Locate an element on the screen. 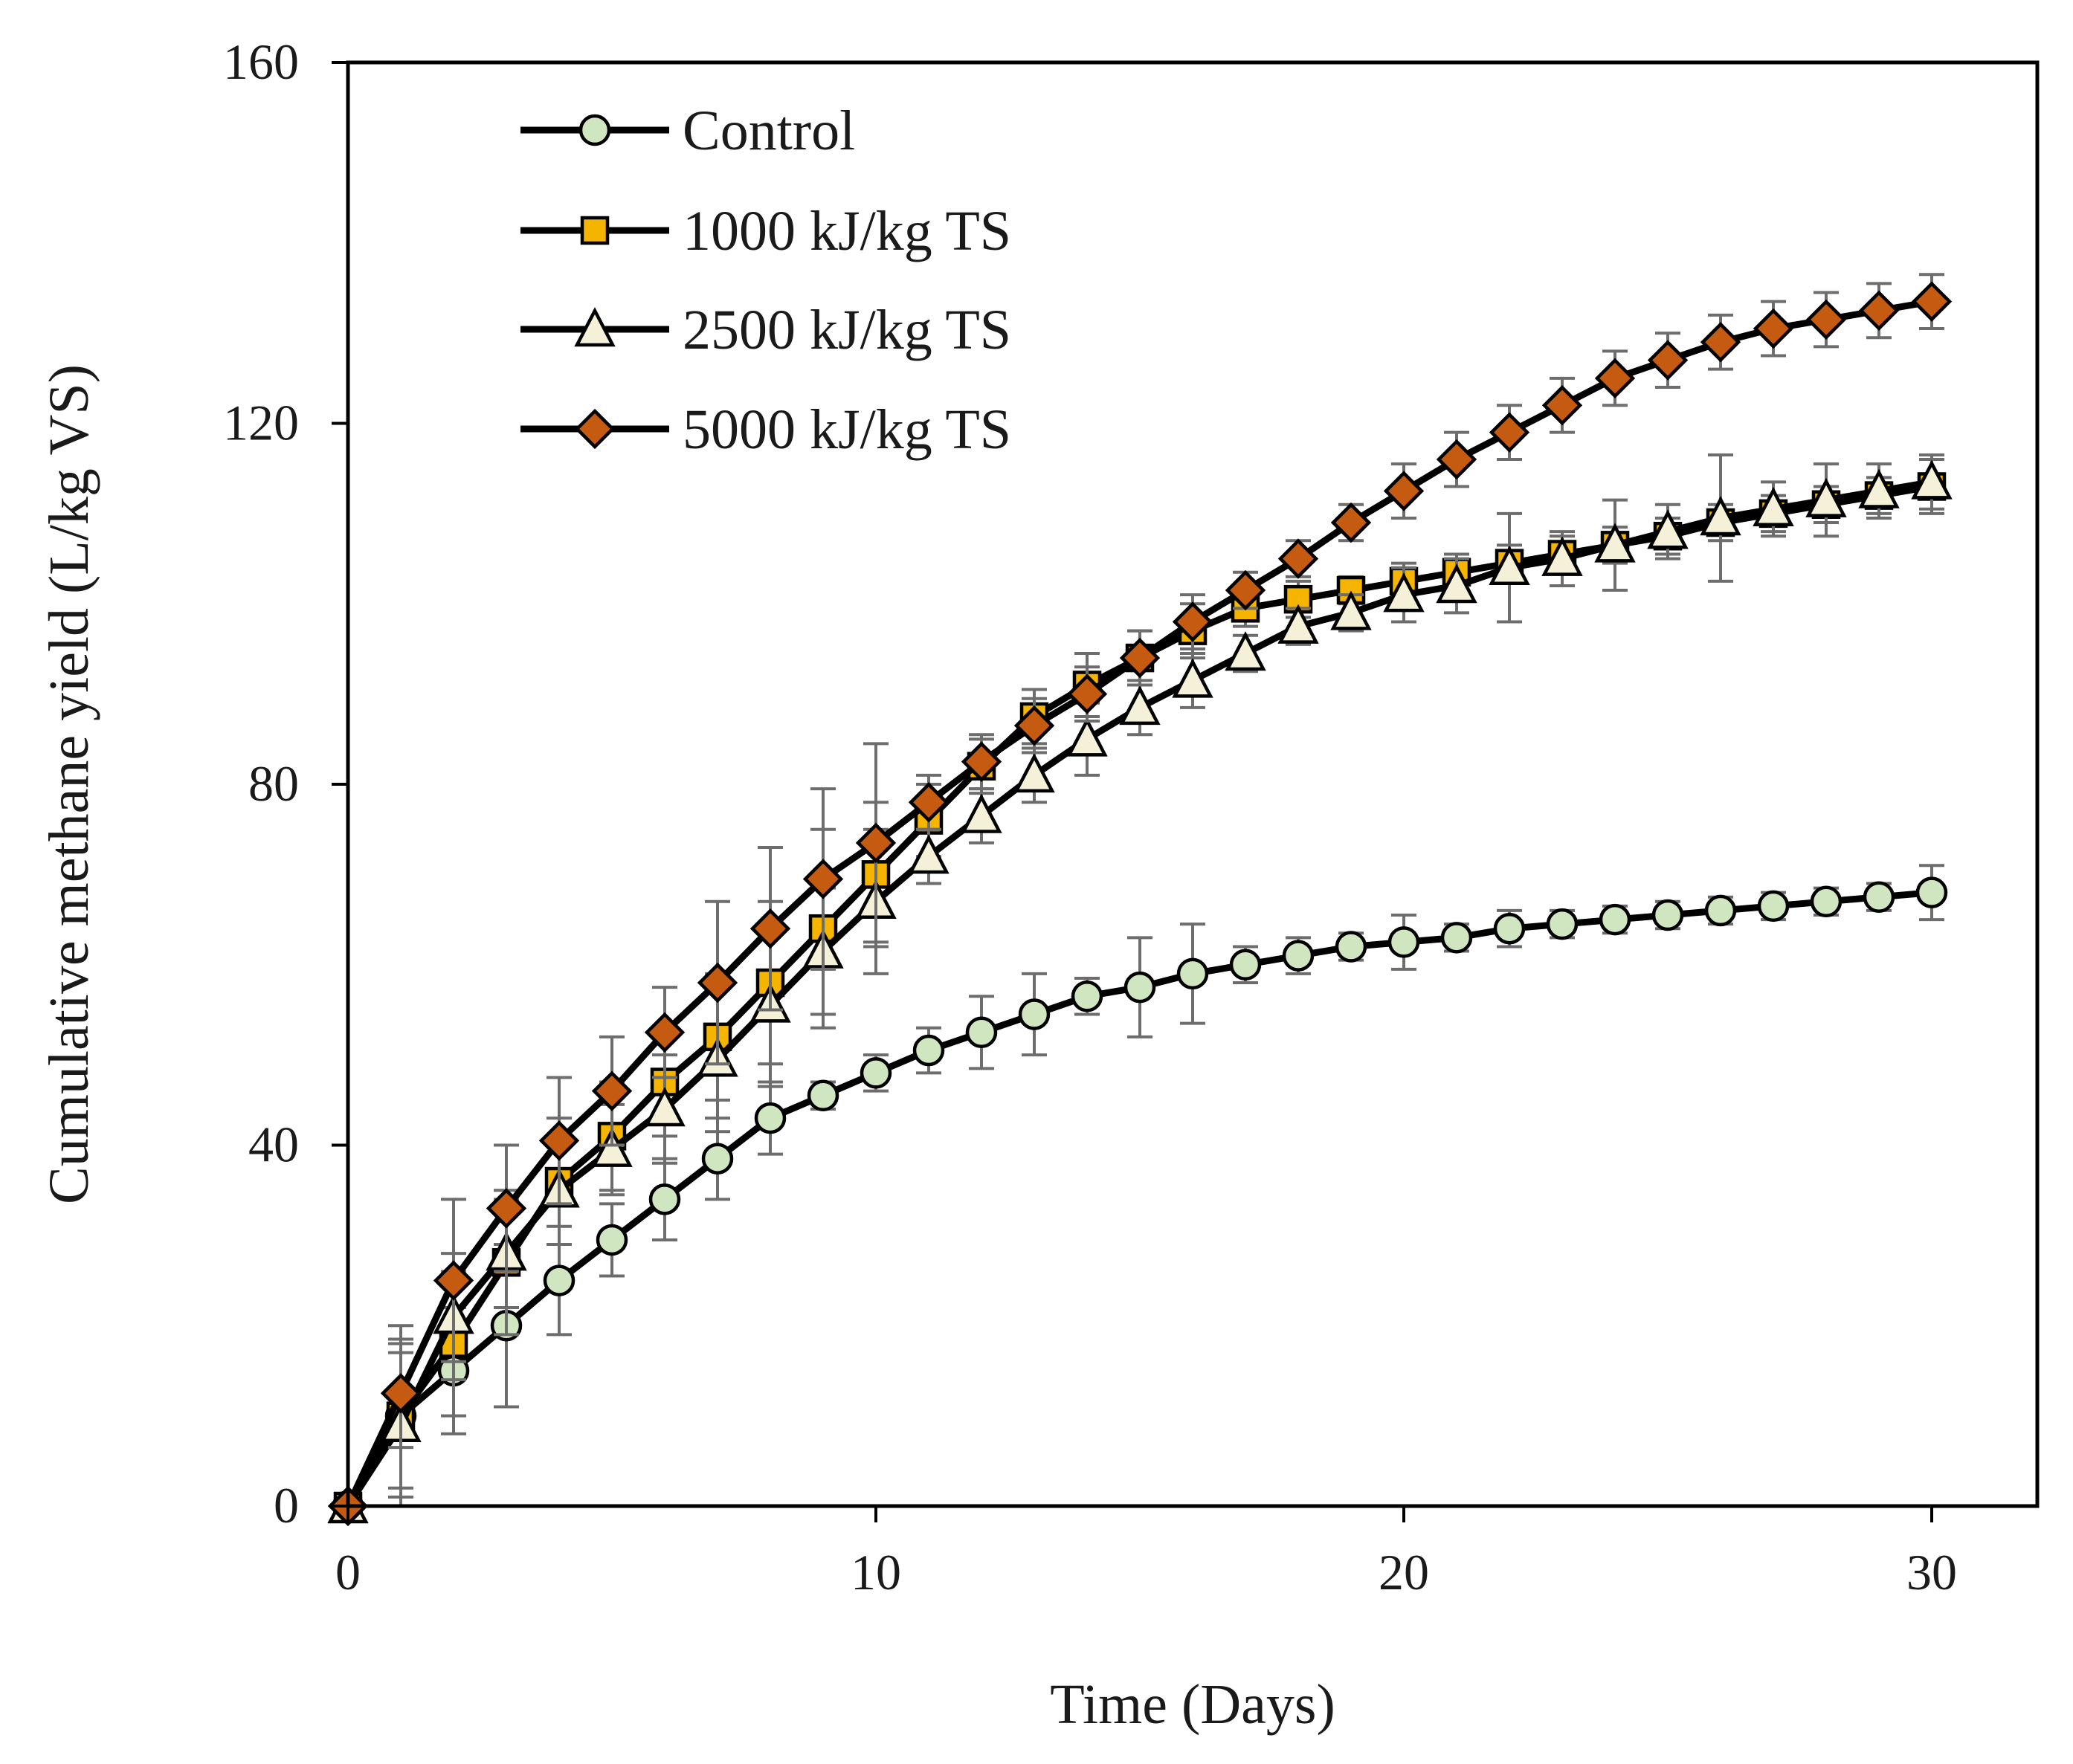 This screenshot has height=1764, width=2073. y-tick-label: 120 is located at coordinates (261, 423).